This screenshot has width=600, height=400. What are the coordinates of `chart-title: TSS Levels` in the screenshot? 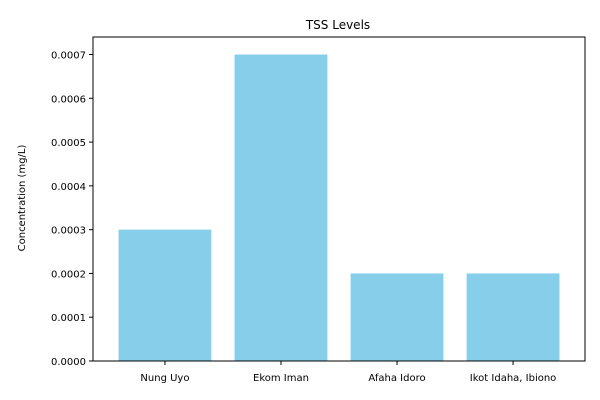 It's located at (337, 25).